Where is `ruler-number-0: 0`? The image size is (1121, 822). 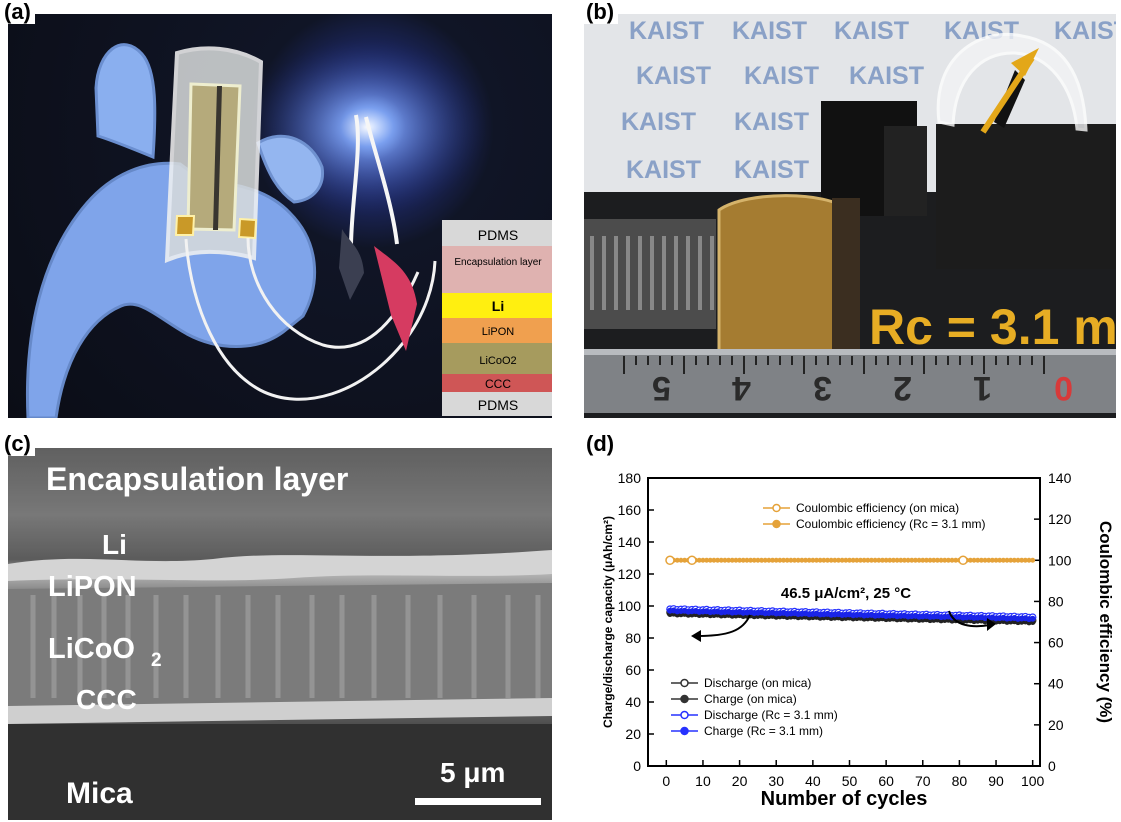
ruler-number-0: 0 is located at coordinates (1063, 388).